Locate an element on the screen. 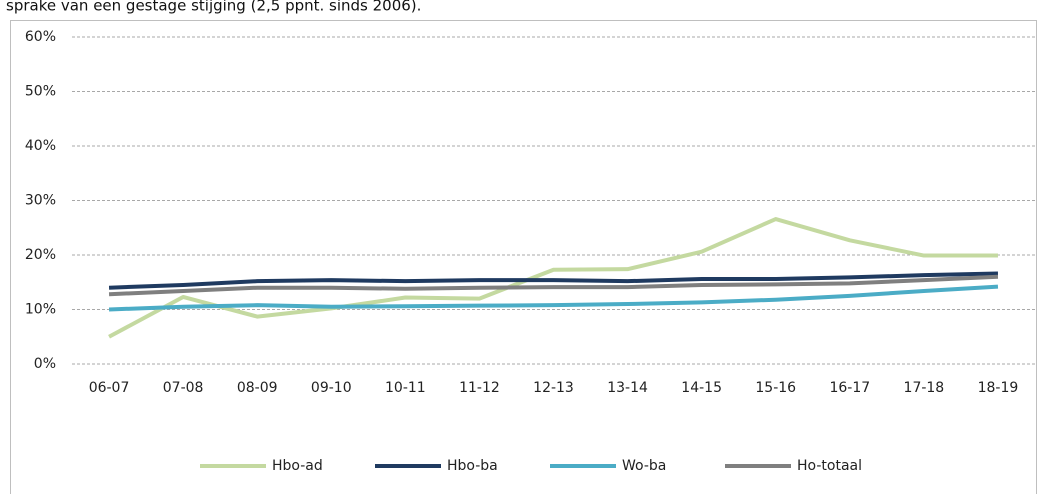 Image resolution: width=1048 pixels, height=494 pixels. y-tick-label: 0% is located at coordinates (45, 364).